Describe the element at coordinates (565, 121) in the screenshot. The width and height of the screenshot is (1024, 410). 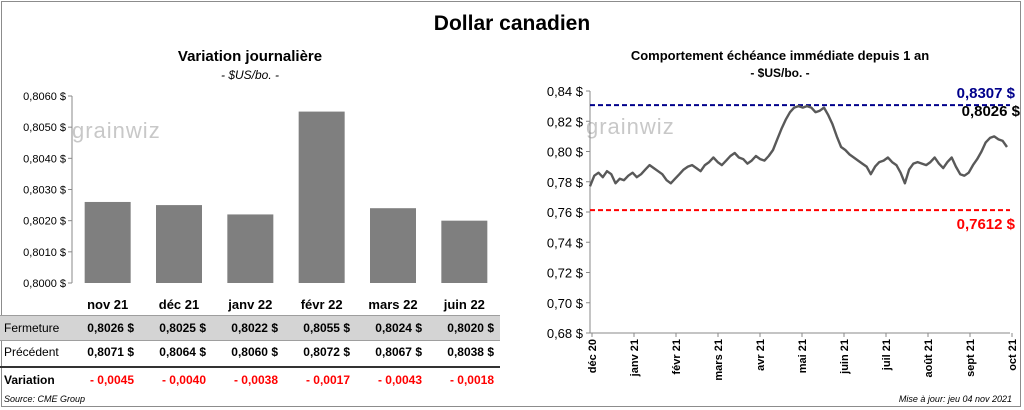
I see `y-tick-label: 0,82 $` at that location.